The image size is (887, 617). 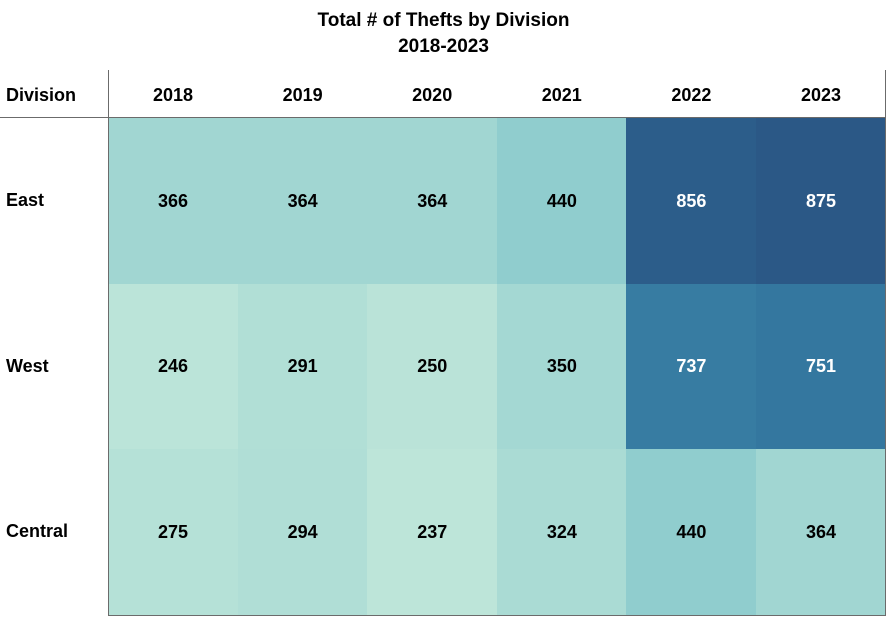 What do you see at coordinates (497, 615) in the screenshot?
I see `bottom-border` at bounding box center [497, 615].